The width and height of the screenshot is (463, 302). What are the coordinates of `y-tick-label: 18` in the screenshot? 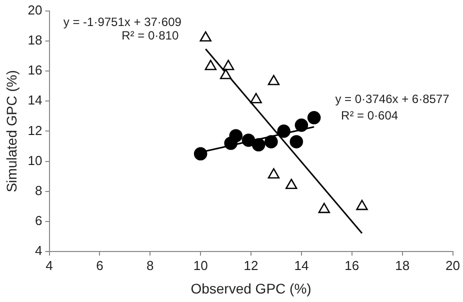 It's located at (35, 40).